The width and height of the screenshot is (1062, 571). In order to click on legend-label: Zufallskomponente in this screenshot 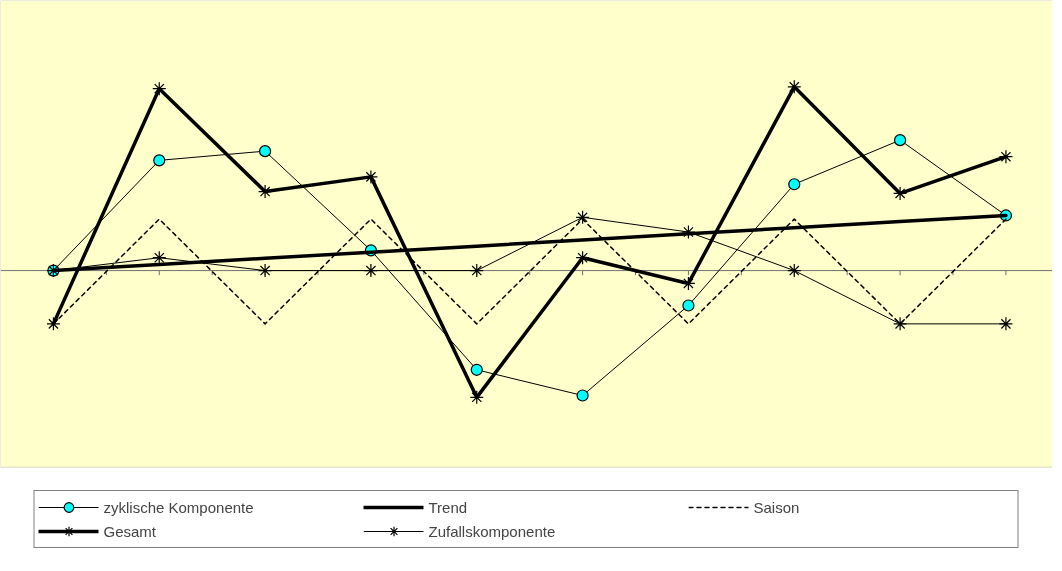, I will do `click(492, 531)`.